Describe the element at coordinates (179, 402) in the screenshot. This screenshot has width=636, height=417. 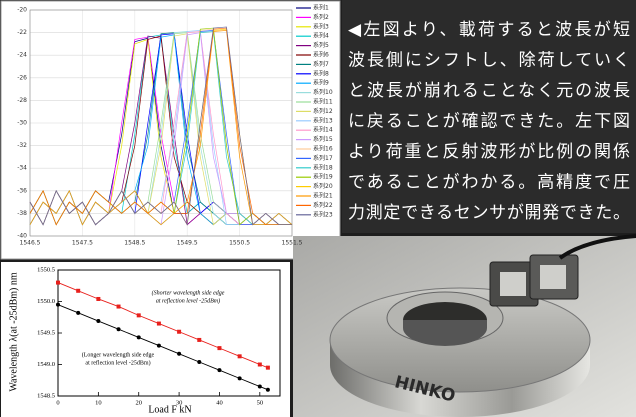
I see `x-tick-label: 30` at that location.